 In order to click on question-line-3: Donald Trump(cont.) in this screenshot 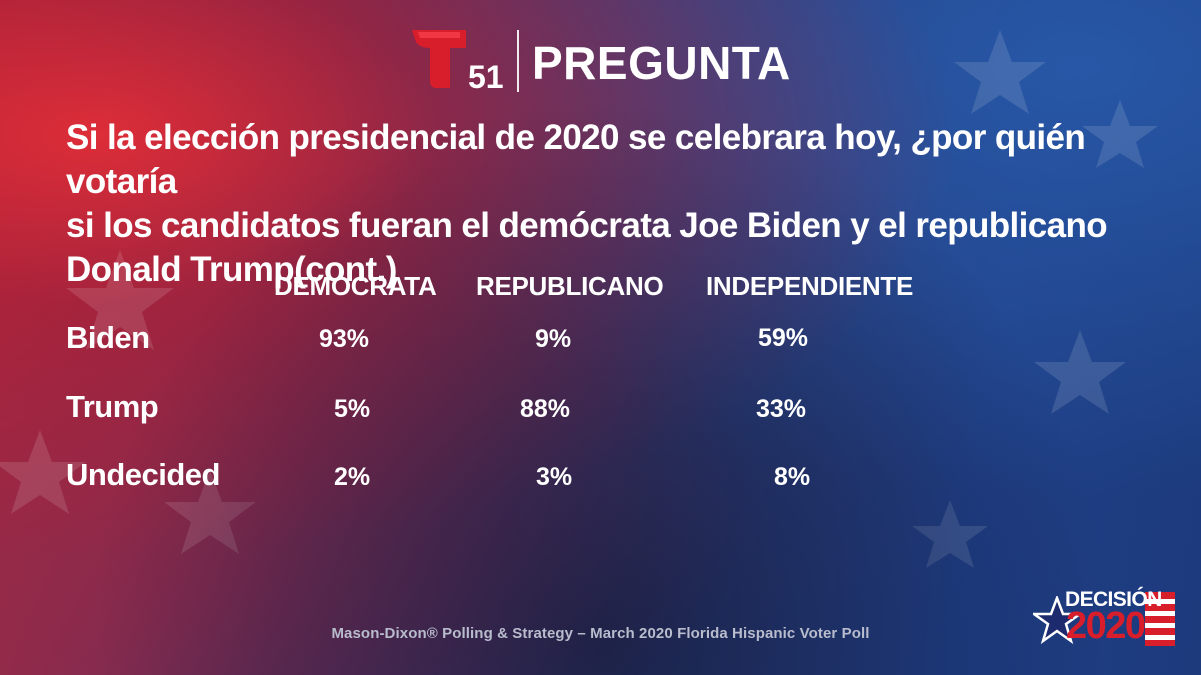, I will do `click(231, 269)`.